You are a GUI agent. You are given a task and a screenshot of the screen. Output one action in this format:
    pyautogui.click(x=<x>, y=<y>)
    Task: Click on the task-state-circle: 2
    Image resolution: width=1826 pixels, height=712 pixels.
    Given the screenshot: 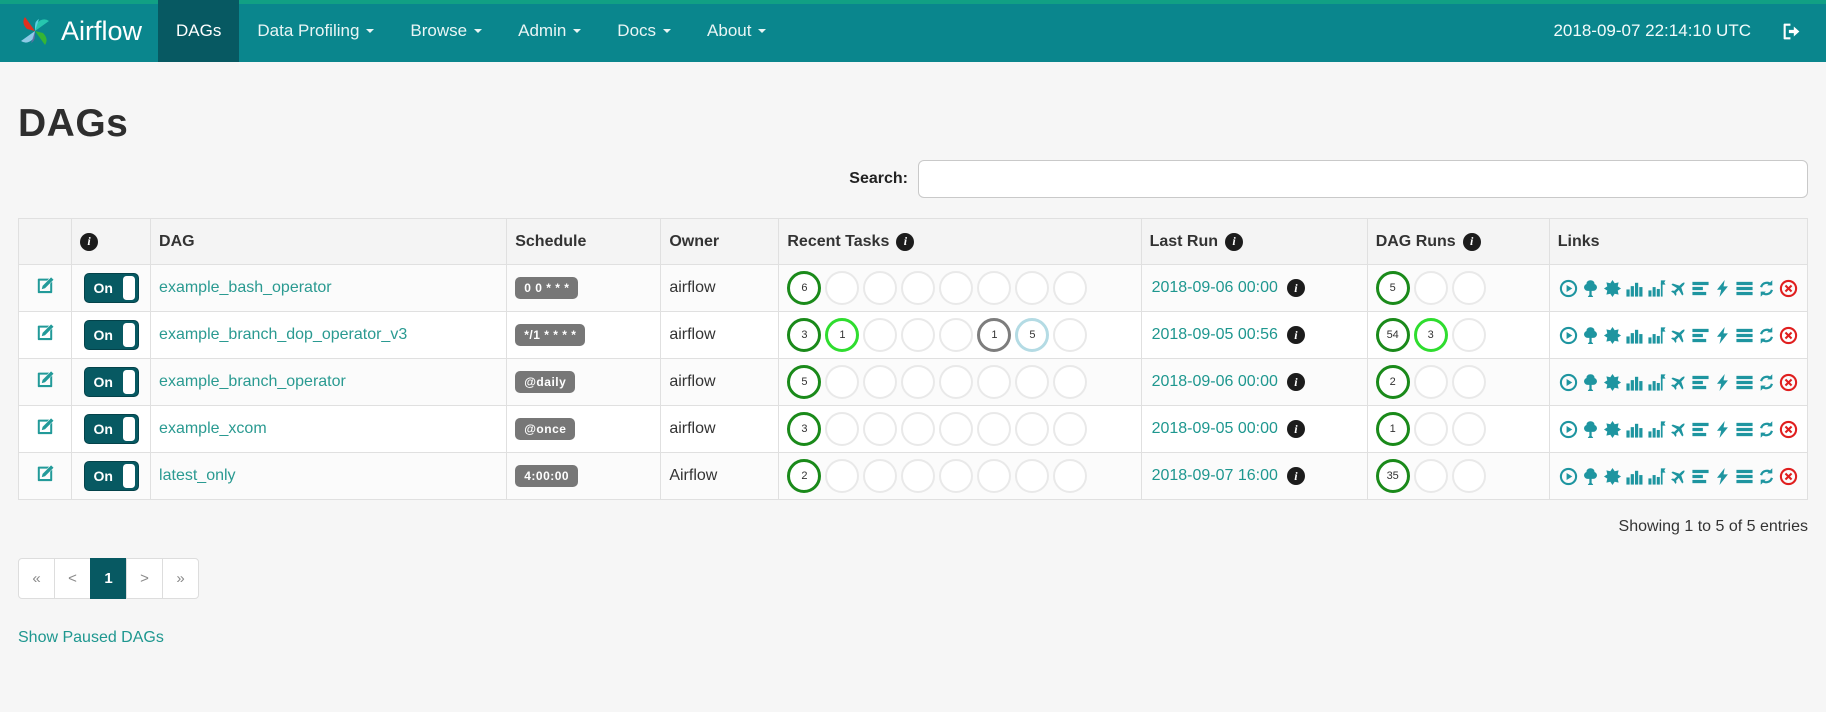 What is the action you would take?
    pyautogui.click(x=804, y=476)
    